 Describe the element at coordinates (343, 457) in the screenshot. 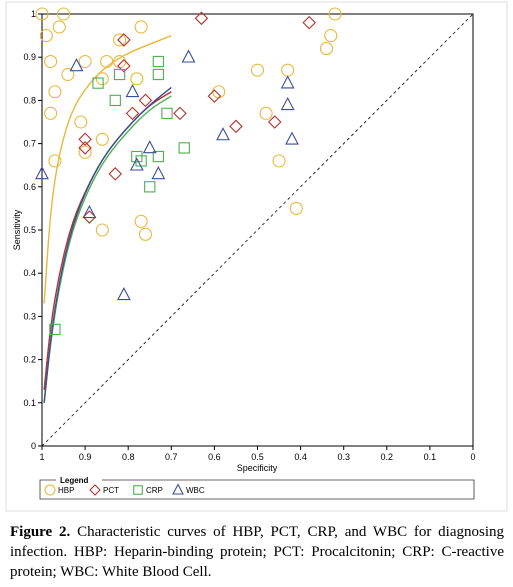

I see `x-tick-label: 0.3` at that location.